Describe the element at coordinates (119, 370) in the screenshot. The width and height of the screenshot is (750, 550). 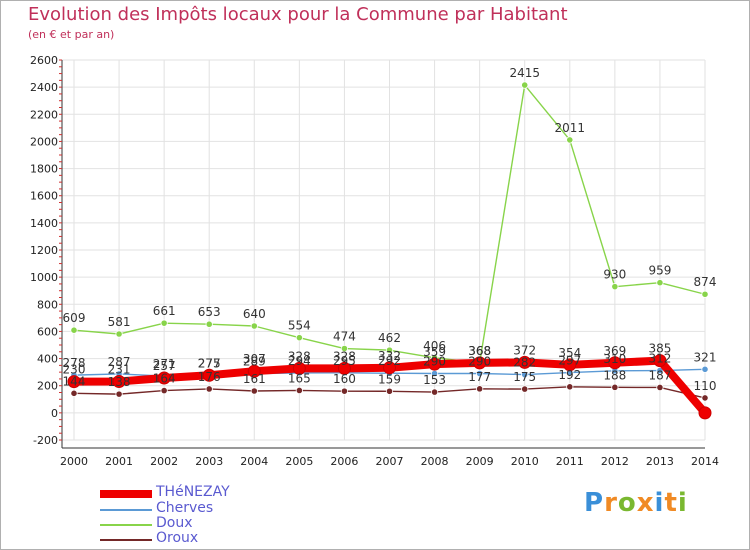
I see `data-label-thénezay: 231` at that location.